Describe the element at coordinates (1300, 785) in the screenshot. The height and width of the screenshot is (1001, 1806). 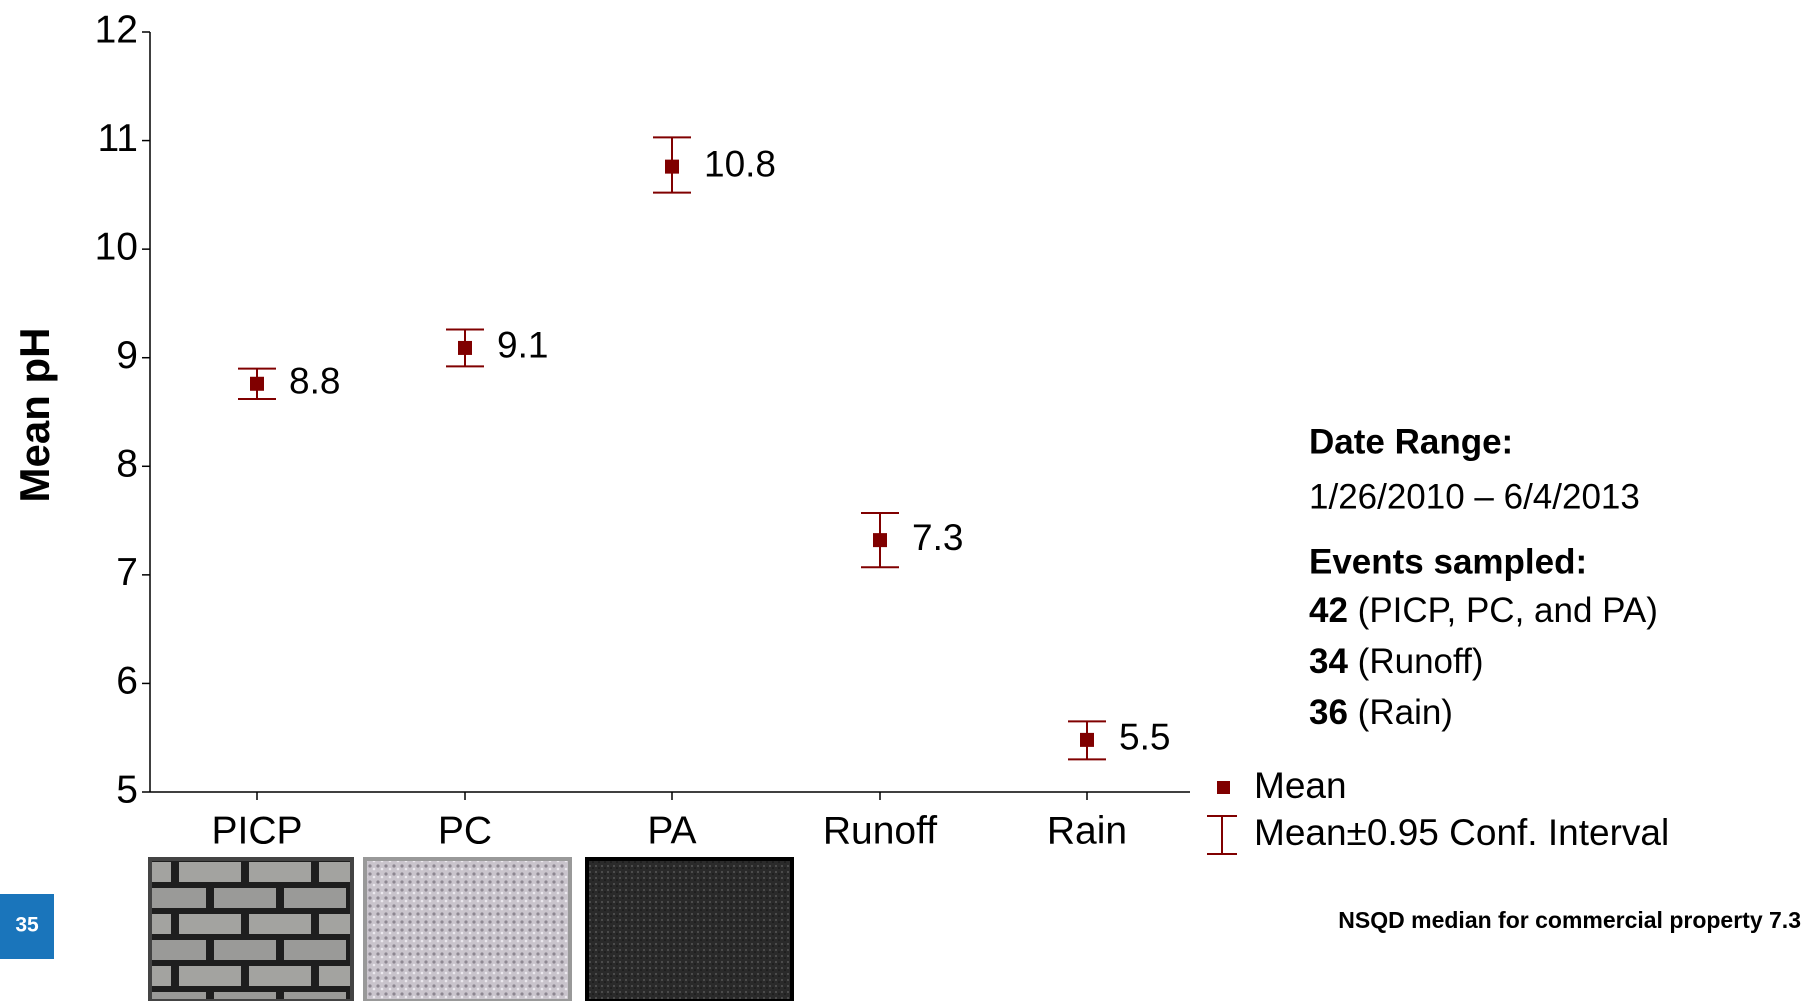
I see `legend-mean: Mean` at that location.